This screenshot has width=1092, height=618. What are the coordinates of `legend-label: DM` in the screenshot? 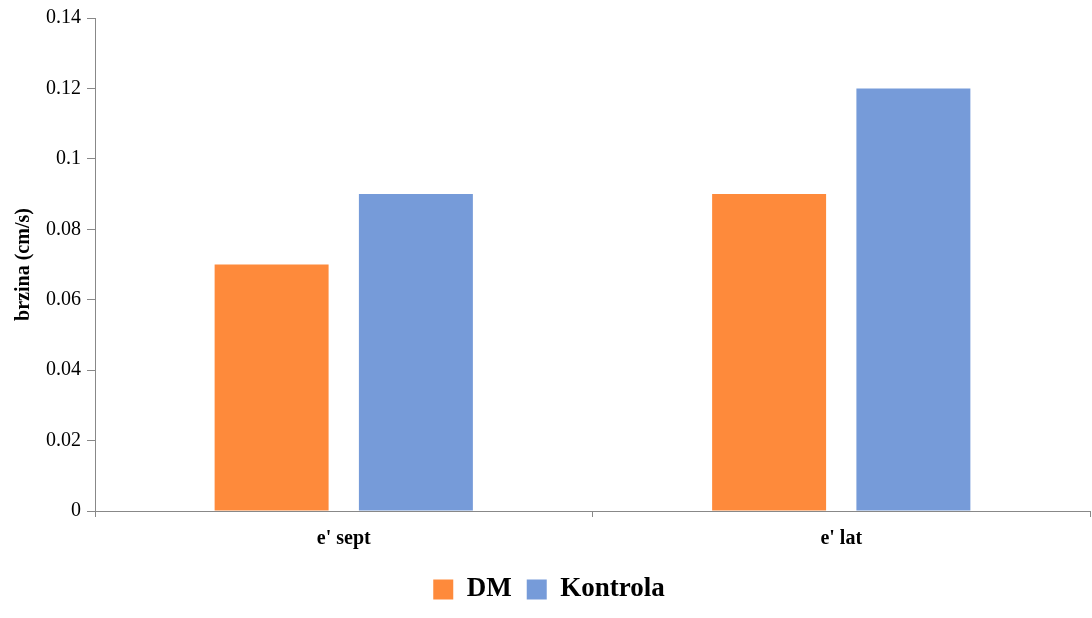 It's located at (489, 587).